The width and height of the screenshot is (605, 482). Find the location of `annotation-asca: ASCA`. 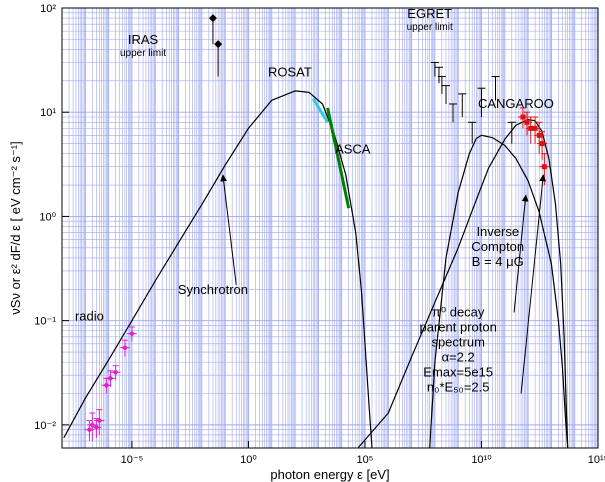

annotation-asca: ASCA is located at coordinates (353, 149).